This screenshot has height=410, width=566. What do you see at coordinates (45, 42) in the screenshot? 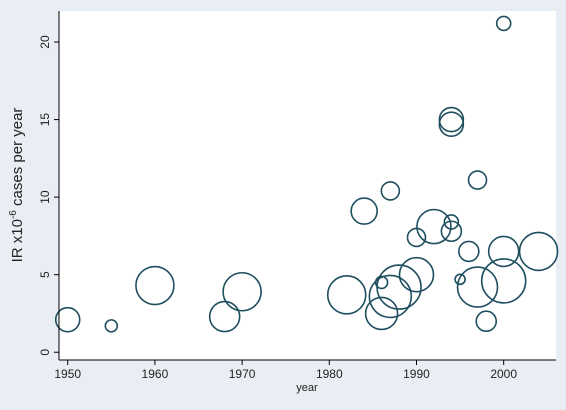
I see `y-tick-label-20: 20` at bounding box center [45, 42].